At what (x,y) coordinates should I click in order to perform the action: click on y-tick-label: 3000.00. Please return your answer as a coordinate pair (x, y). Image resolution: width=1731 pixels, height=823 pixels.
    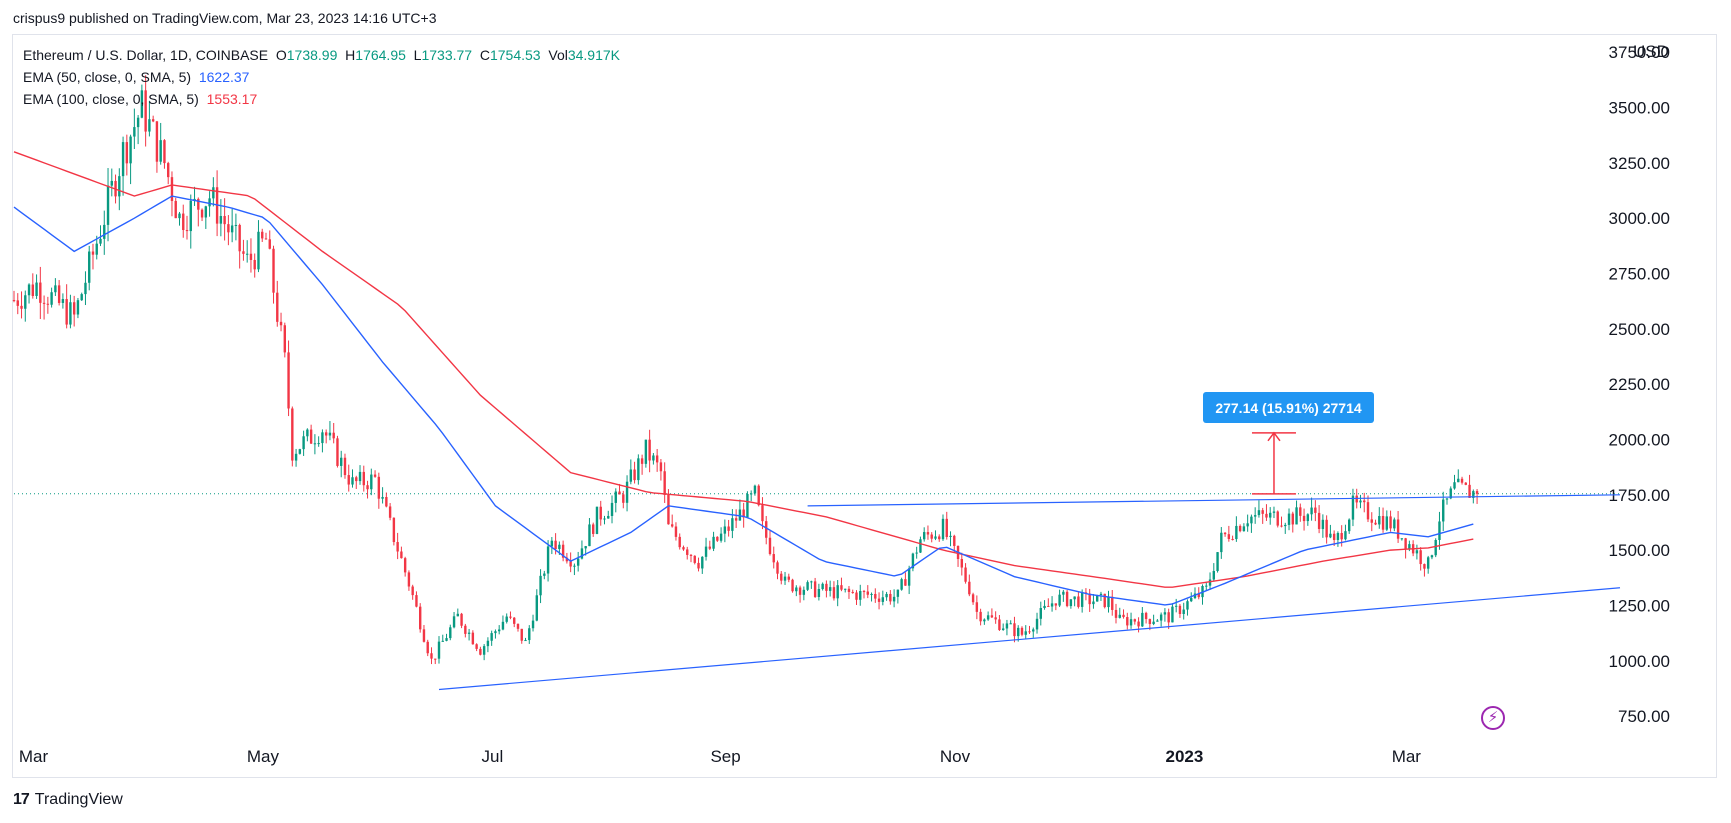
    Looking at the image, I should click on (1639, 218).